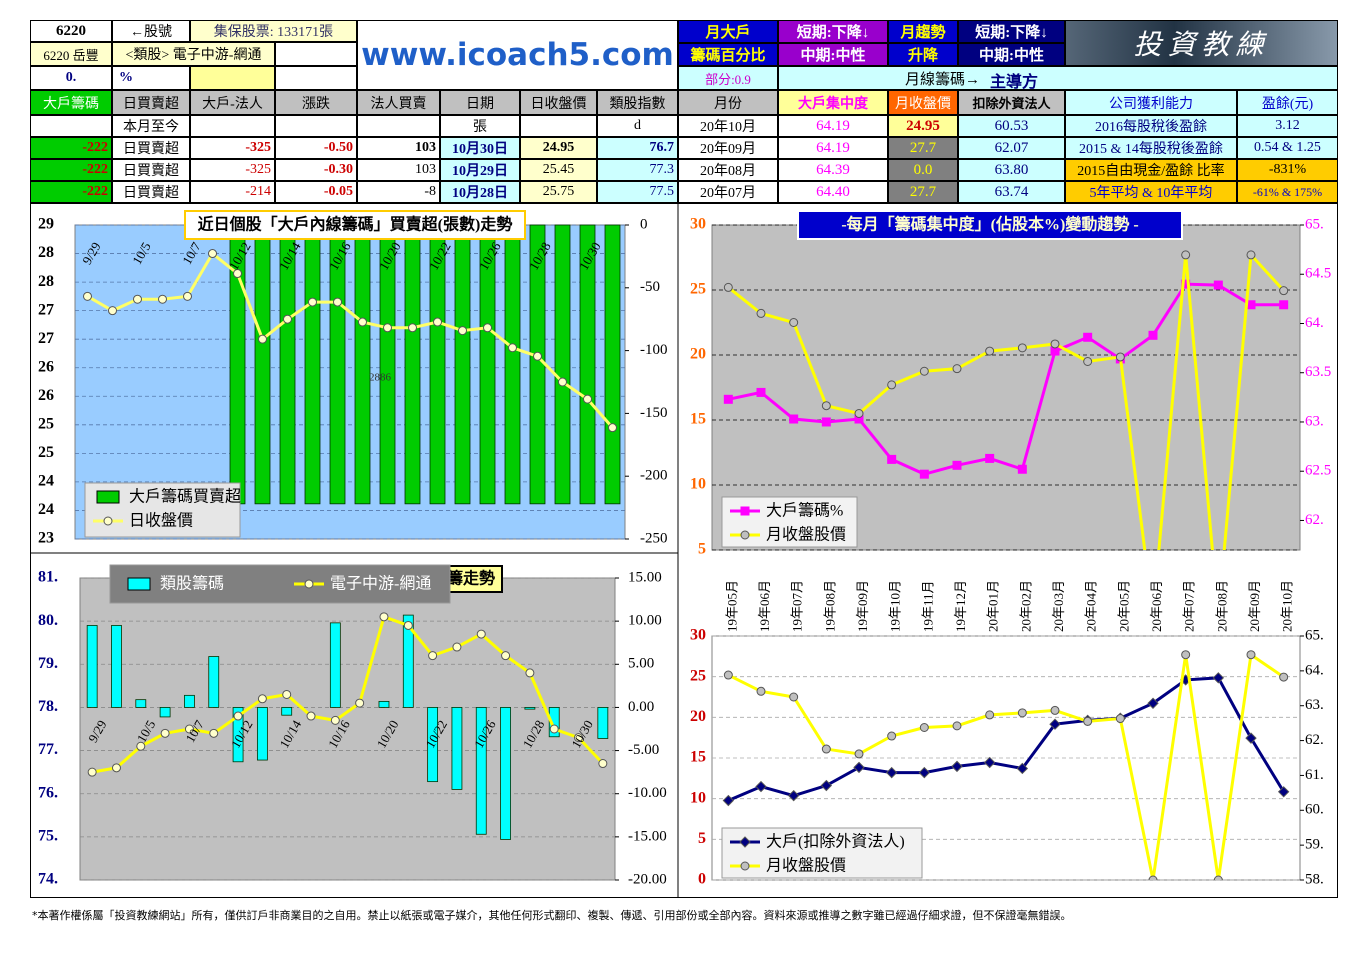 The height and width of the screenshot is (967, 1366). What do you see at coordinates (833, 126) in the screenshot?
I see `table-cell: 64.19` at bounding box center [833, 126].